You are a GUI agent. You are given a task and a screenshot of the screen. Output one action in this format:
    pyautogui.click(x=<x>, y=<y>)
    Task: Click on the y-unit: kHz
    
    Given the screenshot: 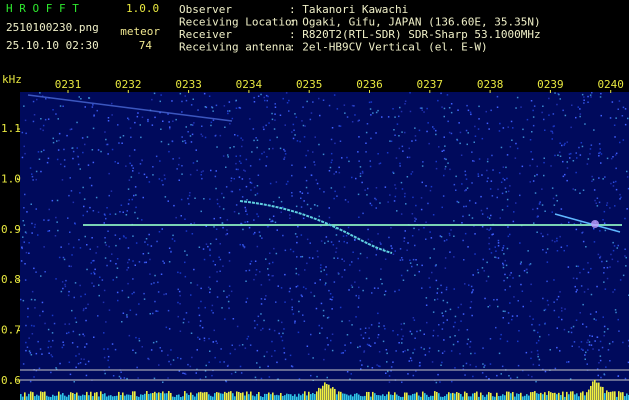 What is the action you would take?
    pyautogui.click(x=12, y=79)
    